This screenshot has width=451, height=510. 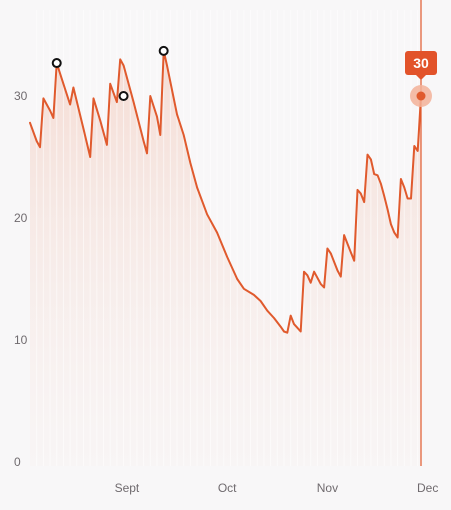 What do you see at coordinates (21, 218) in the screenshot?
I see `y-tick-label: 20` at bounding box center [21, 218].